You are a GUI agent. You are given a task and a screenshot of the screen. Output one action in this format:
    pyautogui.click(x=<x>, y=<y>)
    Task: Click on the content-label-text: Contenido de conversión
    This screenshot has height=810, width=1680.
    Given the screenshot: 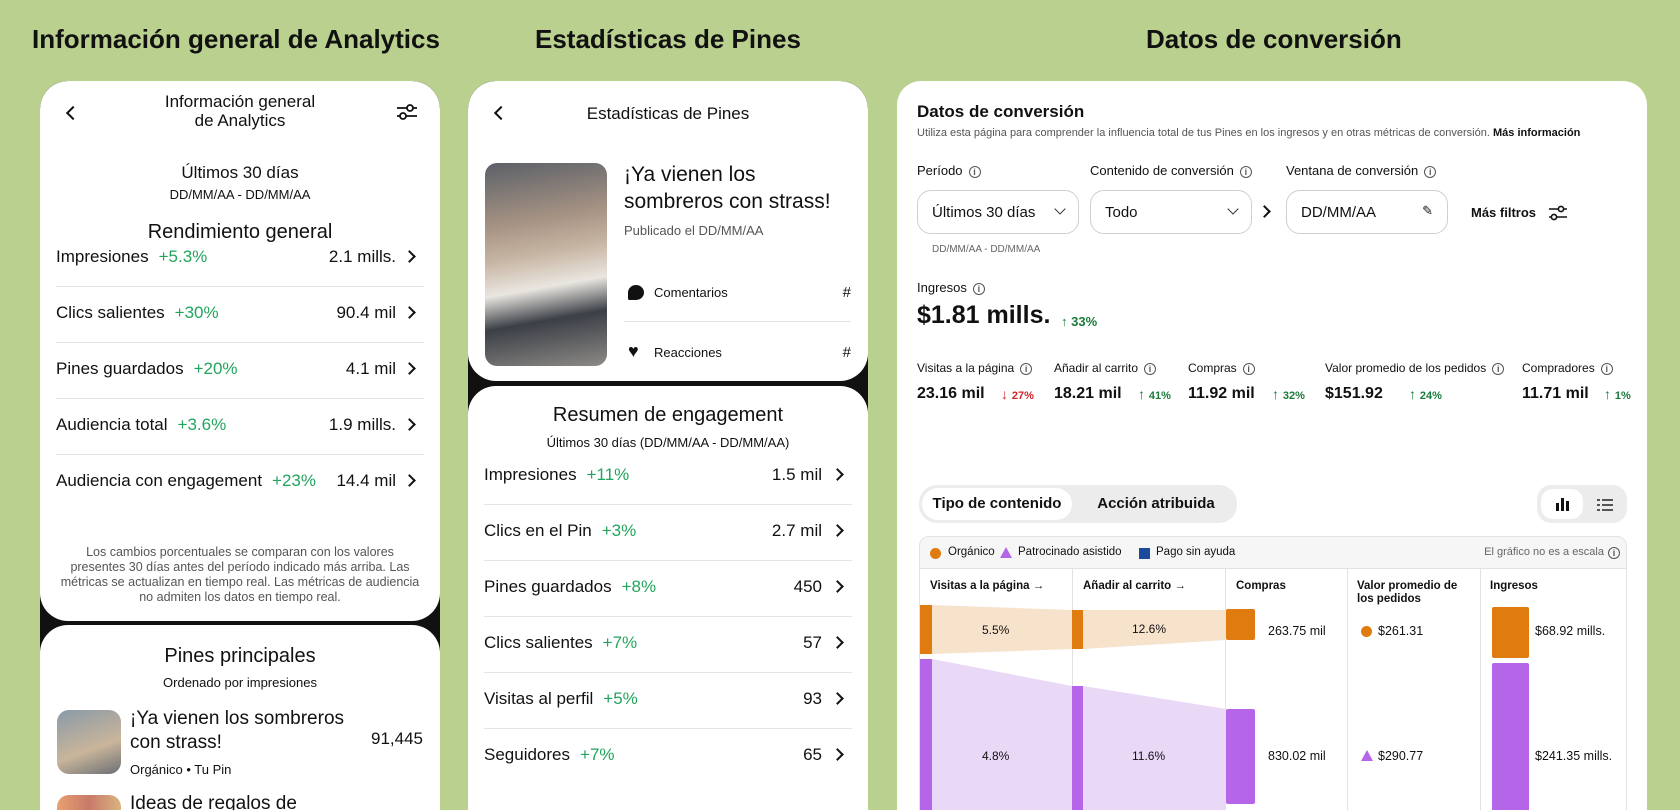 What is the action you would take?
    pyautogui.click(x=1162, y=170)
    